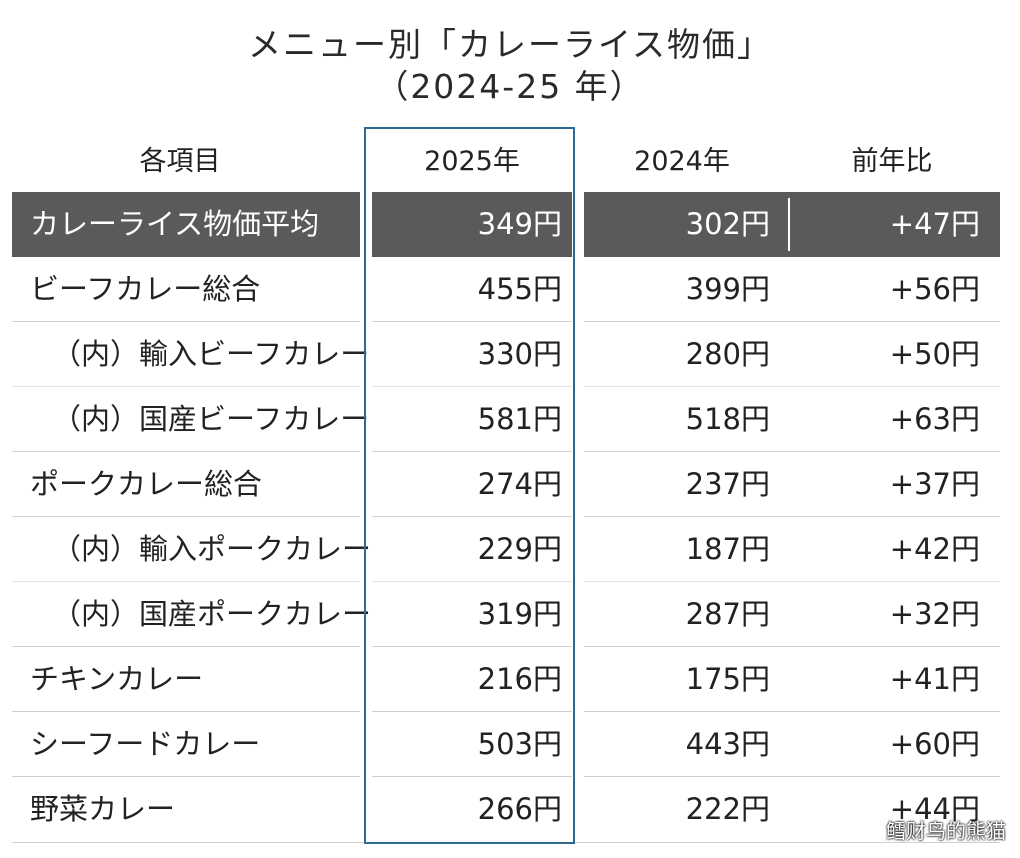 The image size is (1020, 858). What do you see at coordinates (519, 224) in the screenshot?
I see `value-2025: 349円` at bounding box center [519, 224].